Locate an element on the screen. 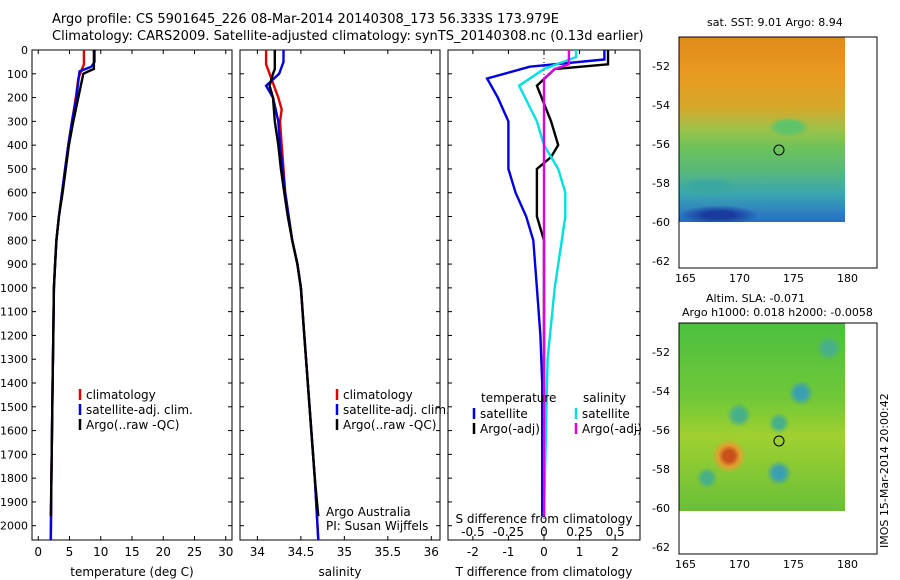  x-axis-label: salinity is located at coordinates (339, 572).